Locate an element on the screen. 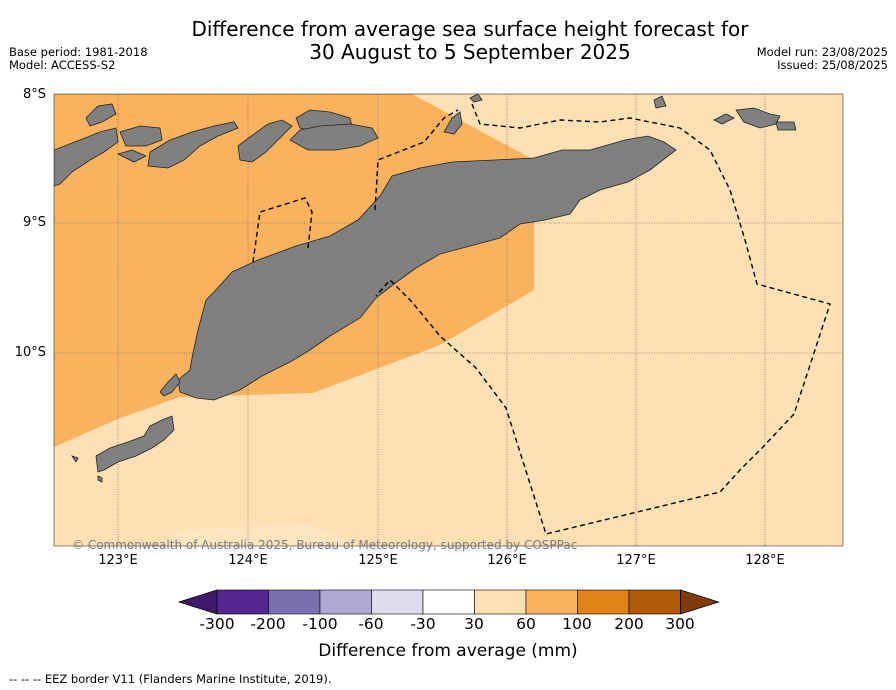 The image size is (896, 690). colorbar-tick: 300 is located at coordinates (680, 624).